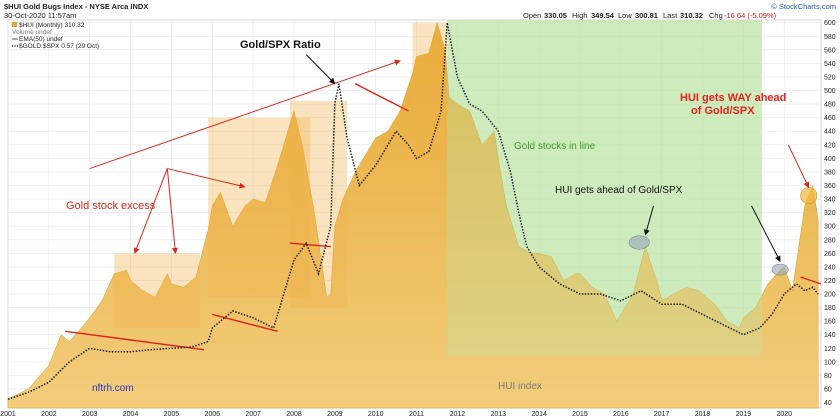 The width and height of the screenshot is (840, 420). Describe the element at coordinates (830, 213) in the screenshot. I see `y-tick-label-320: 320` at that location.